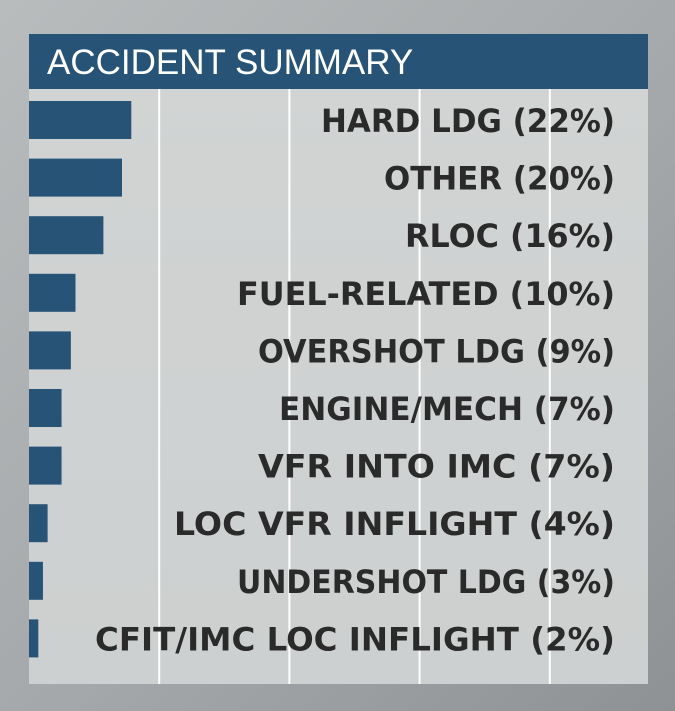  Describe the element at coordinates (499, 179) in the screenshot. I see `bar-label: OTHER (20%)` at that location.